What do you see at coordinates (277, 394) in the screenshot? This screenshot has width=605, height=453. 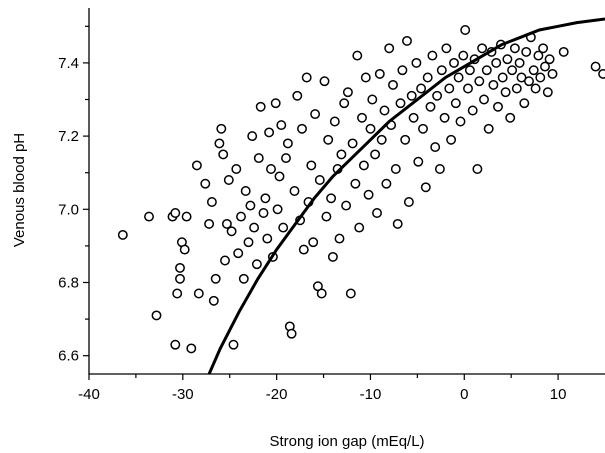 I see `x-tick-label: -20` at bounding box center [277, 394].